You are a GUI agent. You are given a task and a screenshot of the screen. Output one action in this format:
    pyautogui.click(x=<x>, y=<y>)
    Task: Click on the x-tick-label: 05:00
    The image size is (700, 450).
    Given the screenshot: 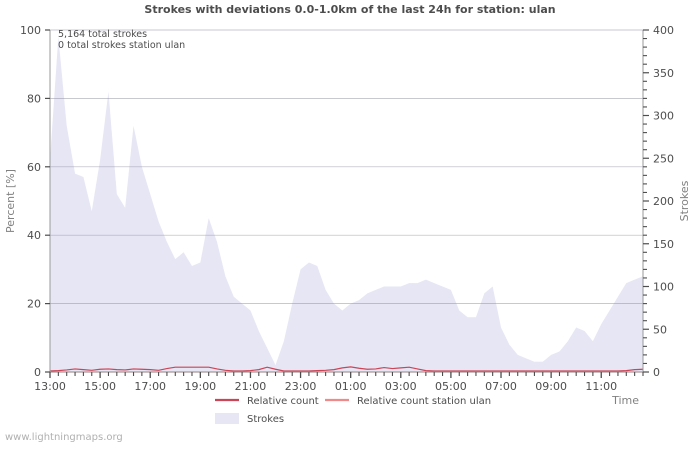 What is the action you would take?
    pyautogui.click(x=451, y=386)
    